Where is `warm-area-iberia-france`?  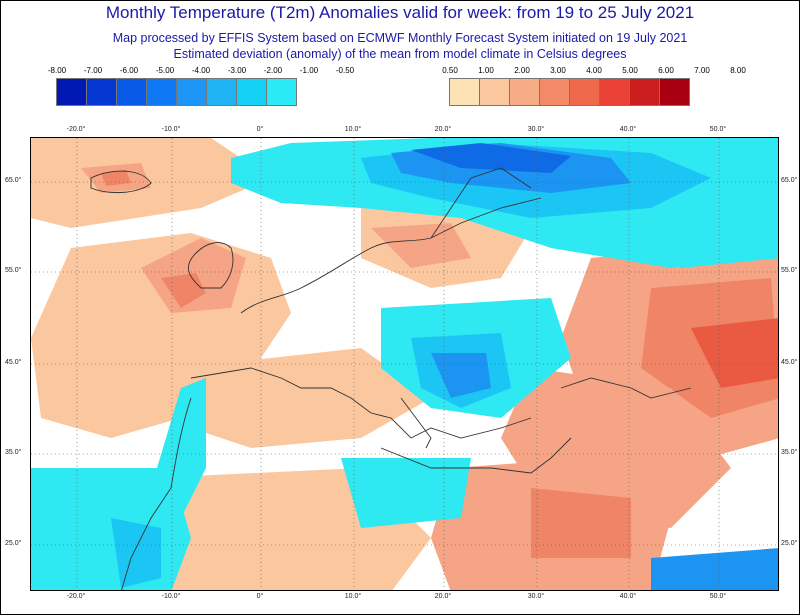 warm-area-iberia-france is located at coordinates (306, 398).